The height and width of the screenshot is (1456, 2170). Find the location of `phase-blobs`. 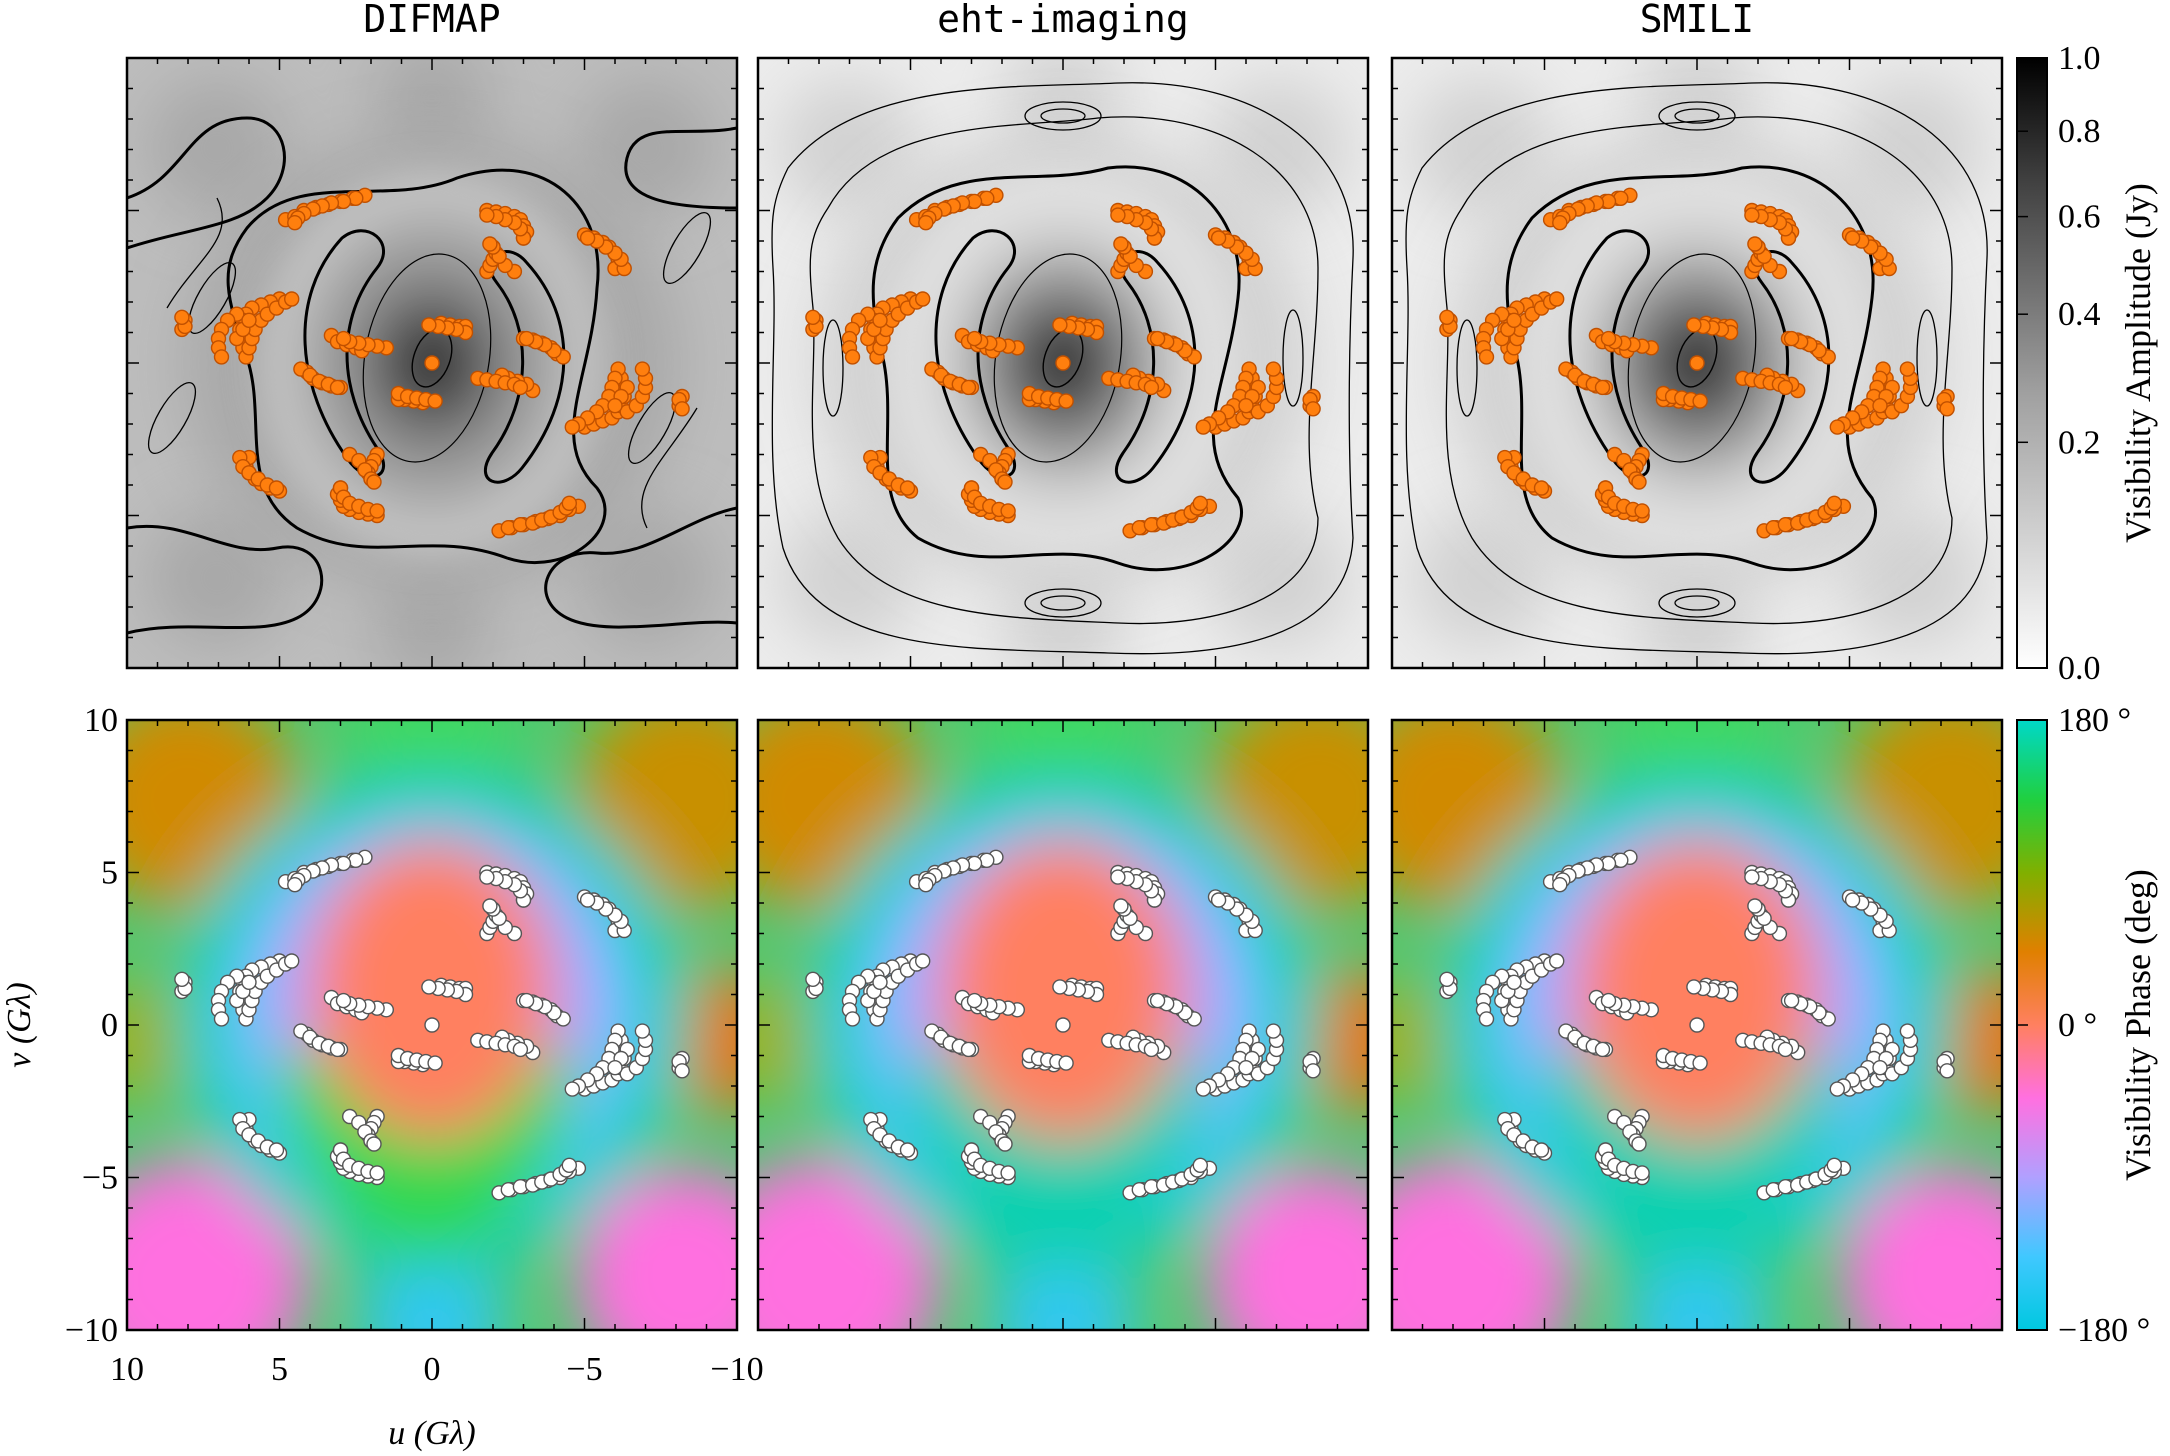

phase-blobs is located at coordinates (1697, 1025).